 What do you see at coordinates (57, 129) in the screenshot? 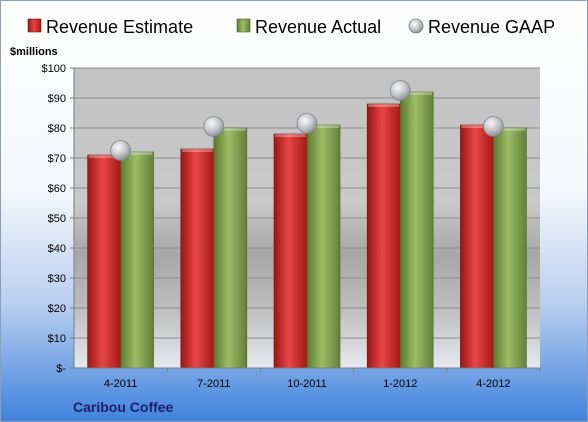
I see `y-tick-label: $80` at bounding box center [57, 129].